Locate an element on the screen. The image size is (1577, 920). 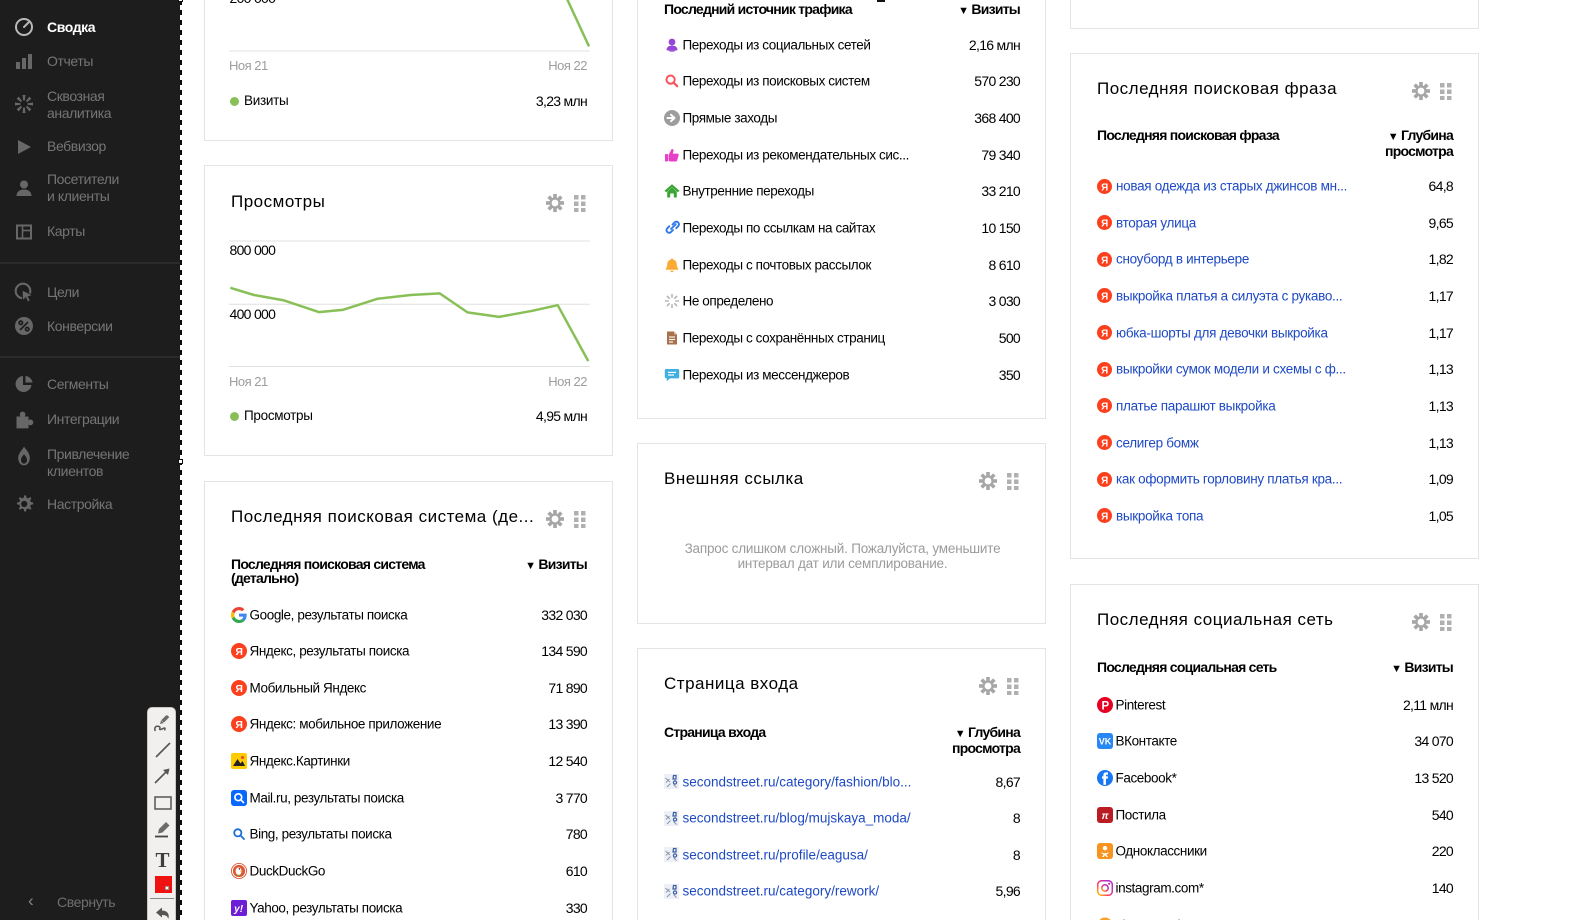
svg-text: P is located at coordinates (1105, 706).